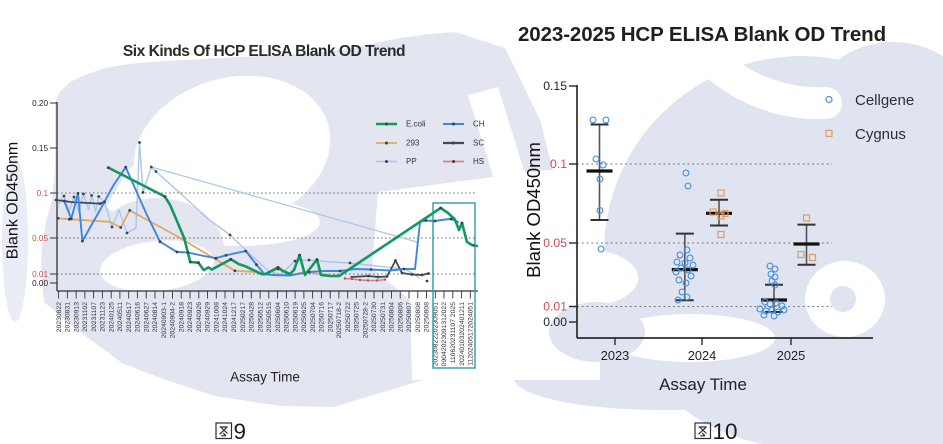 Image resolution: width=943 pixels, height=444 pixels. Describe the element at coordinates (383, 317) in the screenshot. I see `svg-text: 20250731` at that location.